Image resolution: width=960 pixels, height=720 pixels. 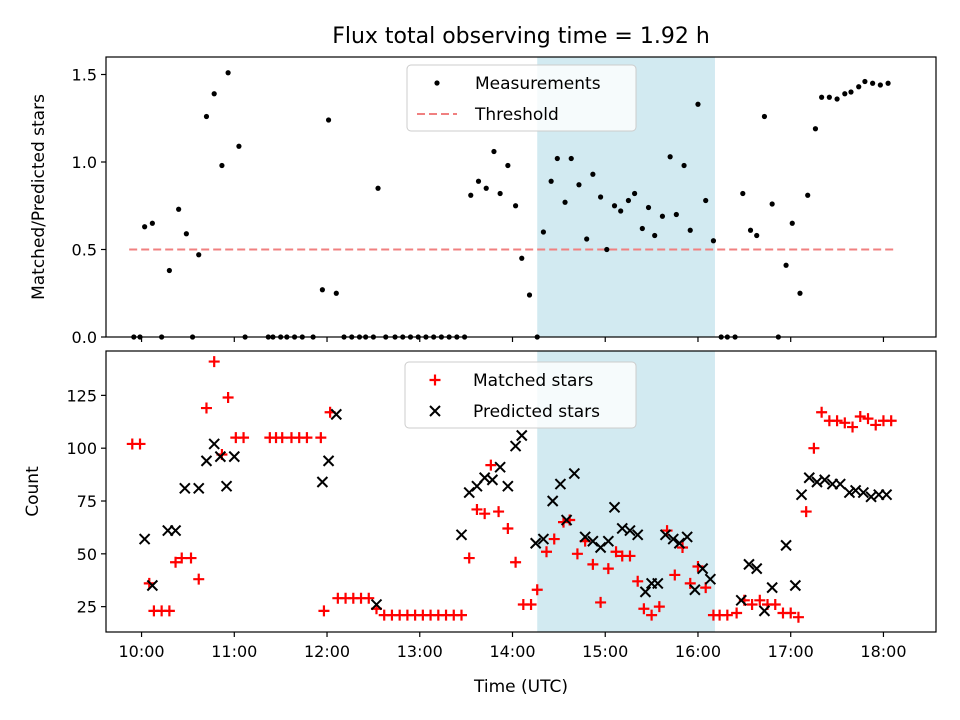 I want to click on legend-label: Matched stars, so click(x=533, y=381).